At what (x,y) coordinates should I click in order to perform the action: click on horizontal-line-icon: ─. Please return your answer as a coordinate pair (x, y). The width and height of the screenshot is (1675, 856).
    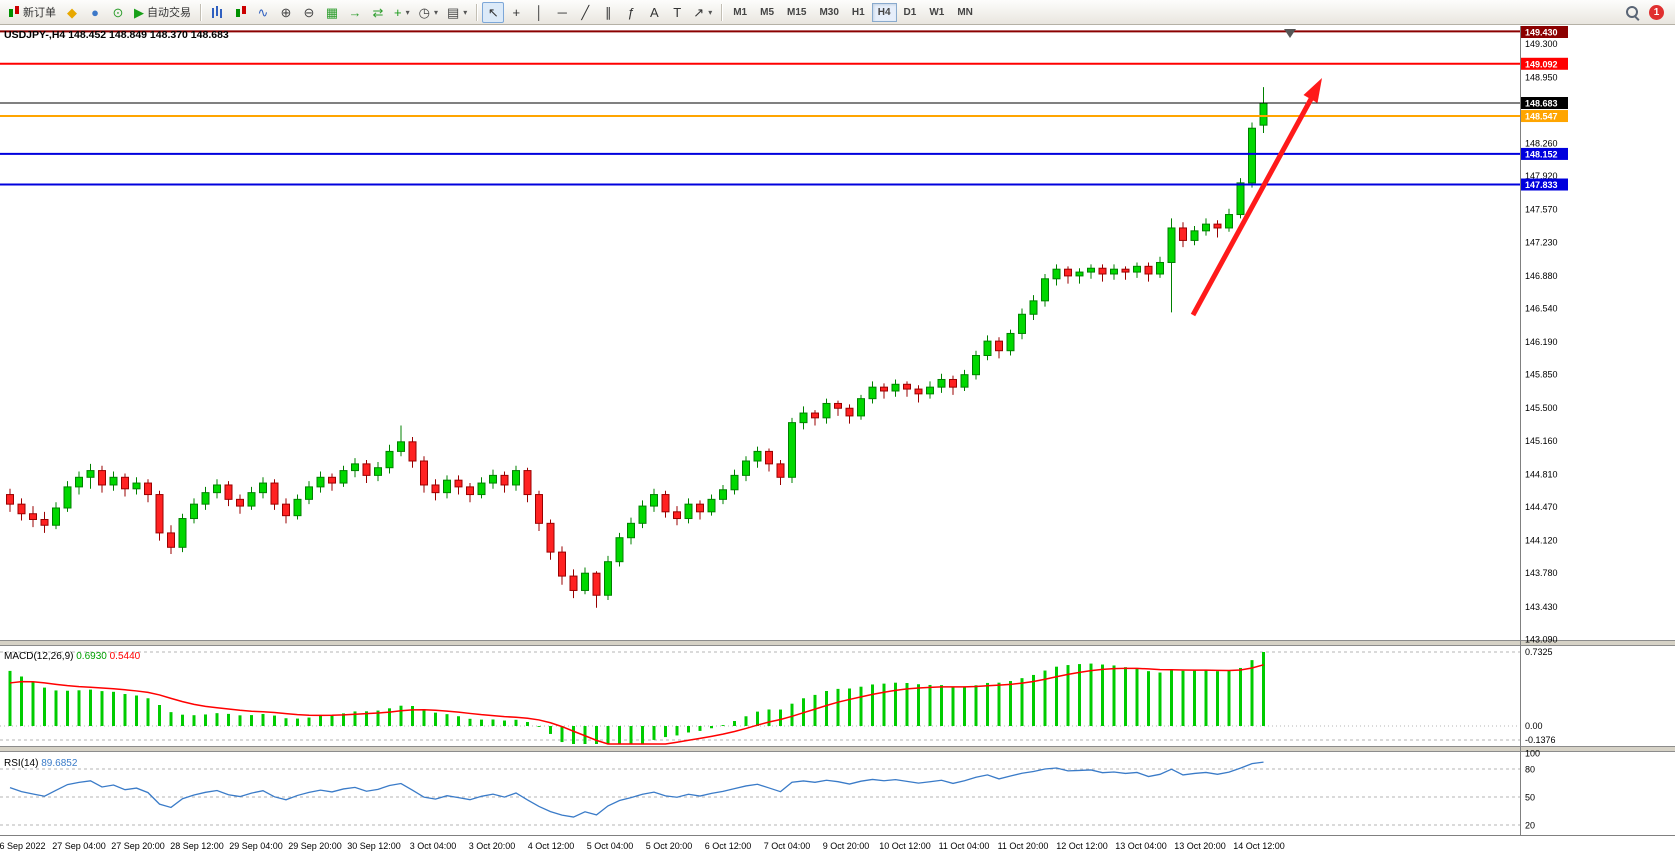
    Looking at the image, I should click on (562, 12).